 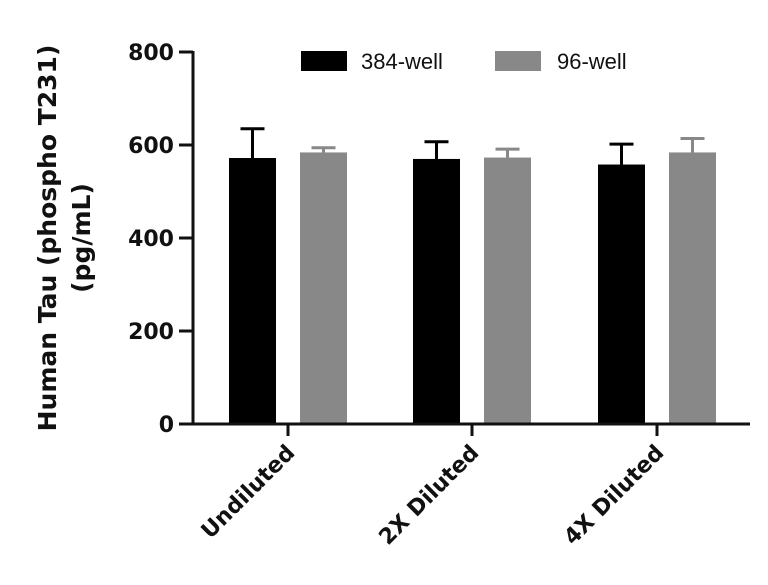 I want to click on y-tick-label: 0, so click(x=166, y=425).